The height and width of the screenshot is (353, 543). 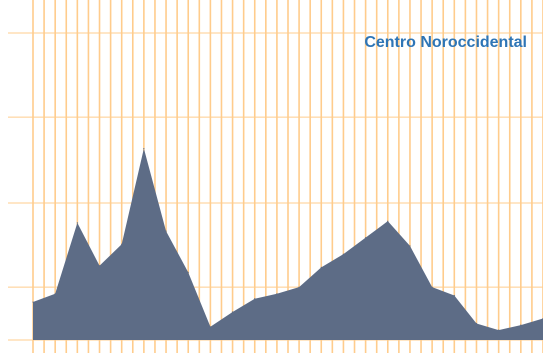 What do you see at coordinates (445, 42) in the screenshot?
I see `chart-title: Centro Noroccidental` at bounding box center [445, 42].